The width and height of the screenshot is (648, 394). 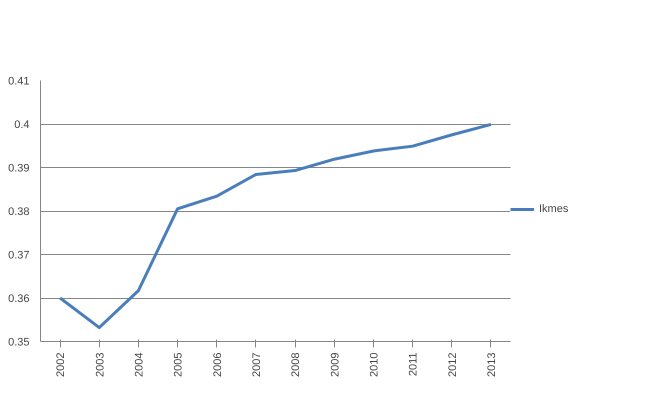 I want to click on x-tick-label: 2009, so click(x=335, y=364).